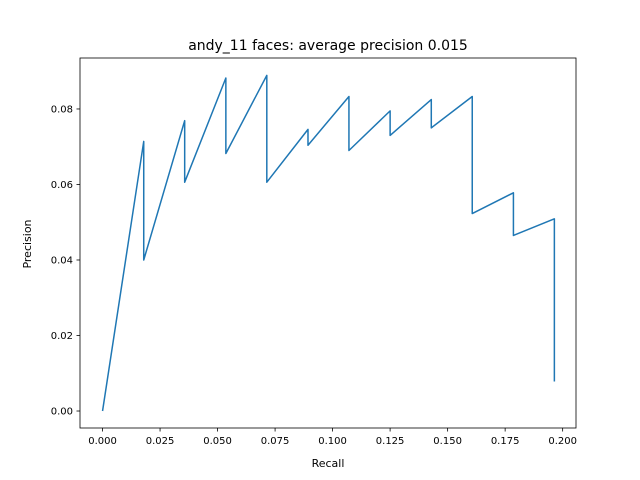 The image size is (640, 480). I want to click on x-tick-label: 0.100, so click(332, 441).